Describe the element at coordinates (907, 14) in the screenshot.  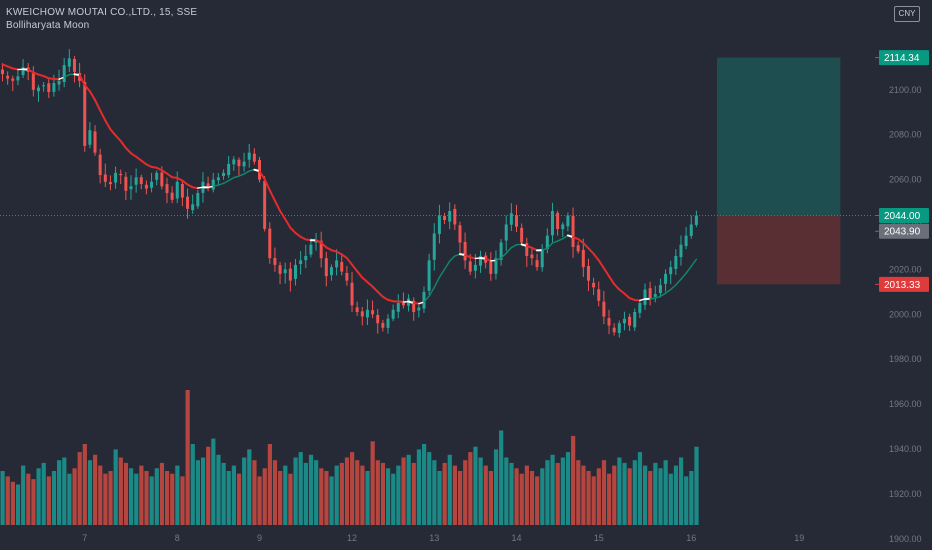
I see `currency-badge: CNY` at that location.